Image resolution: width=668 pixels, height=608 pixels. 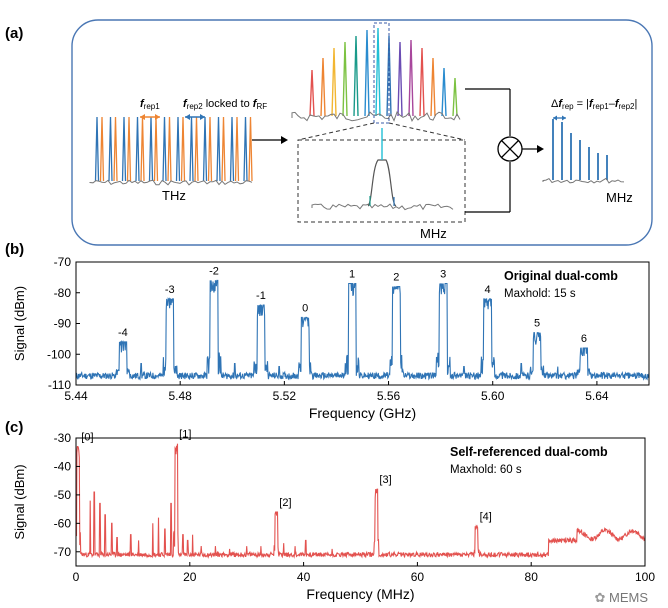 What do you see at coordinates (63, 262) in the screenshot?
I see `panel-b-y-tick-label: -70` at bounding box center [63, 262].